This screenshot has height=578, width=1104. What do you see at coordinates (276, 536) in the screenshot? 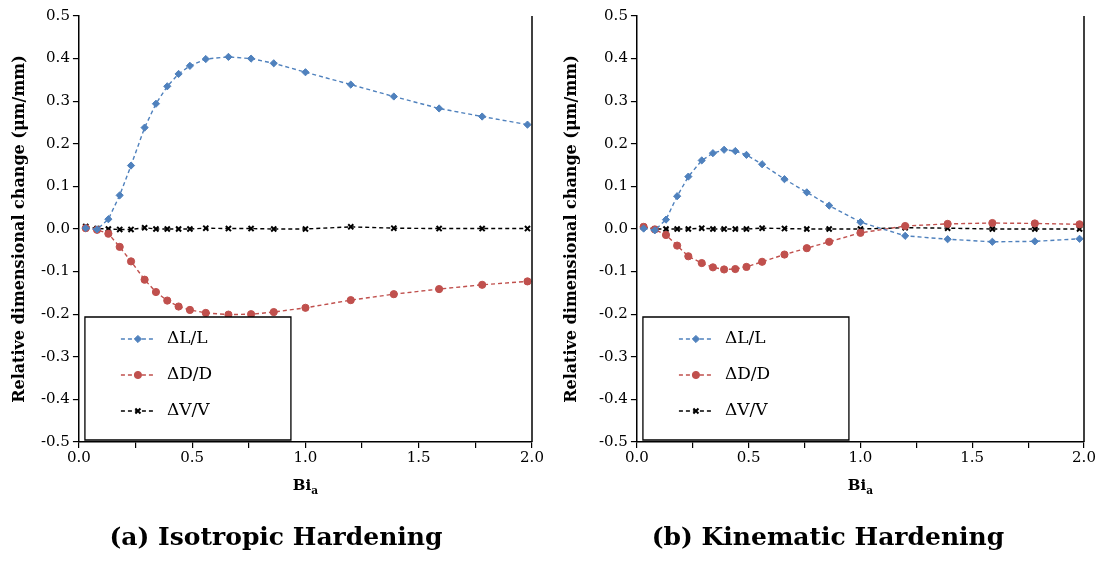
I see `text: (a) Isotropic Hardening` at bounding box center [276, 536].